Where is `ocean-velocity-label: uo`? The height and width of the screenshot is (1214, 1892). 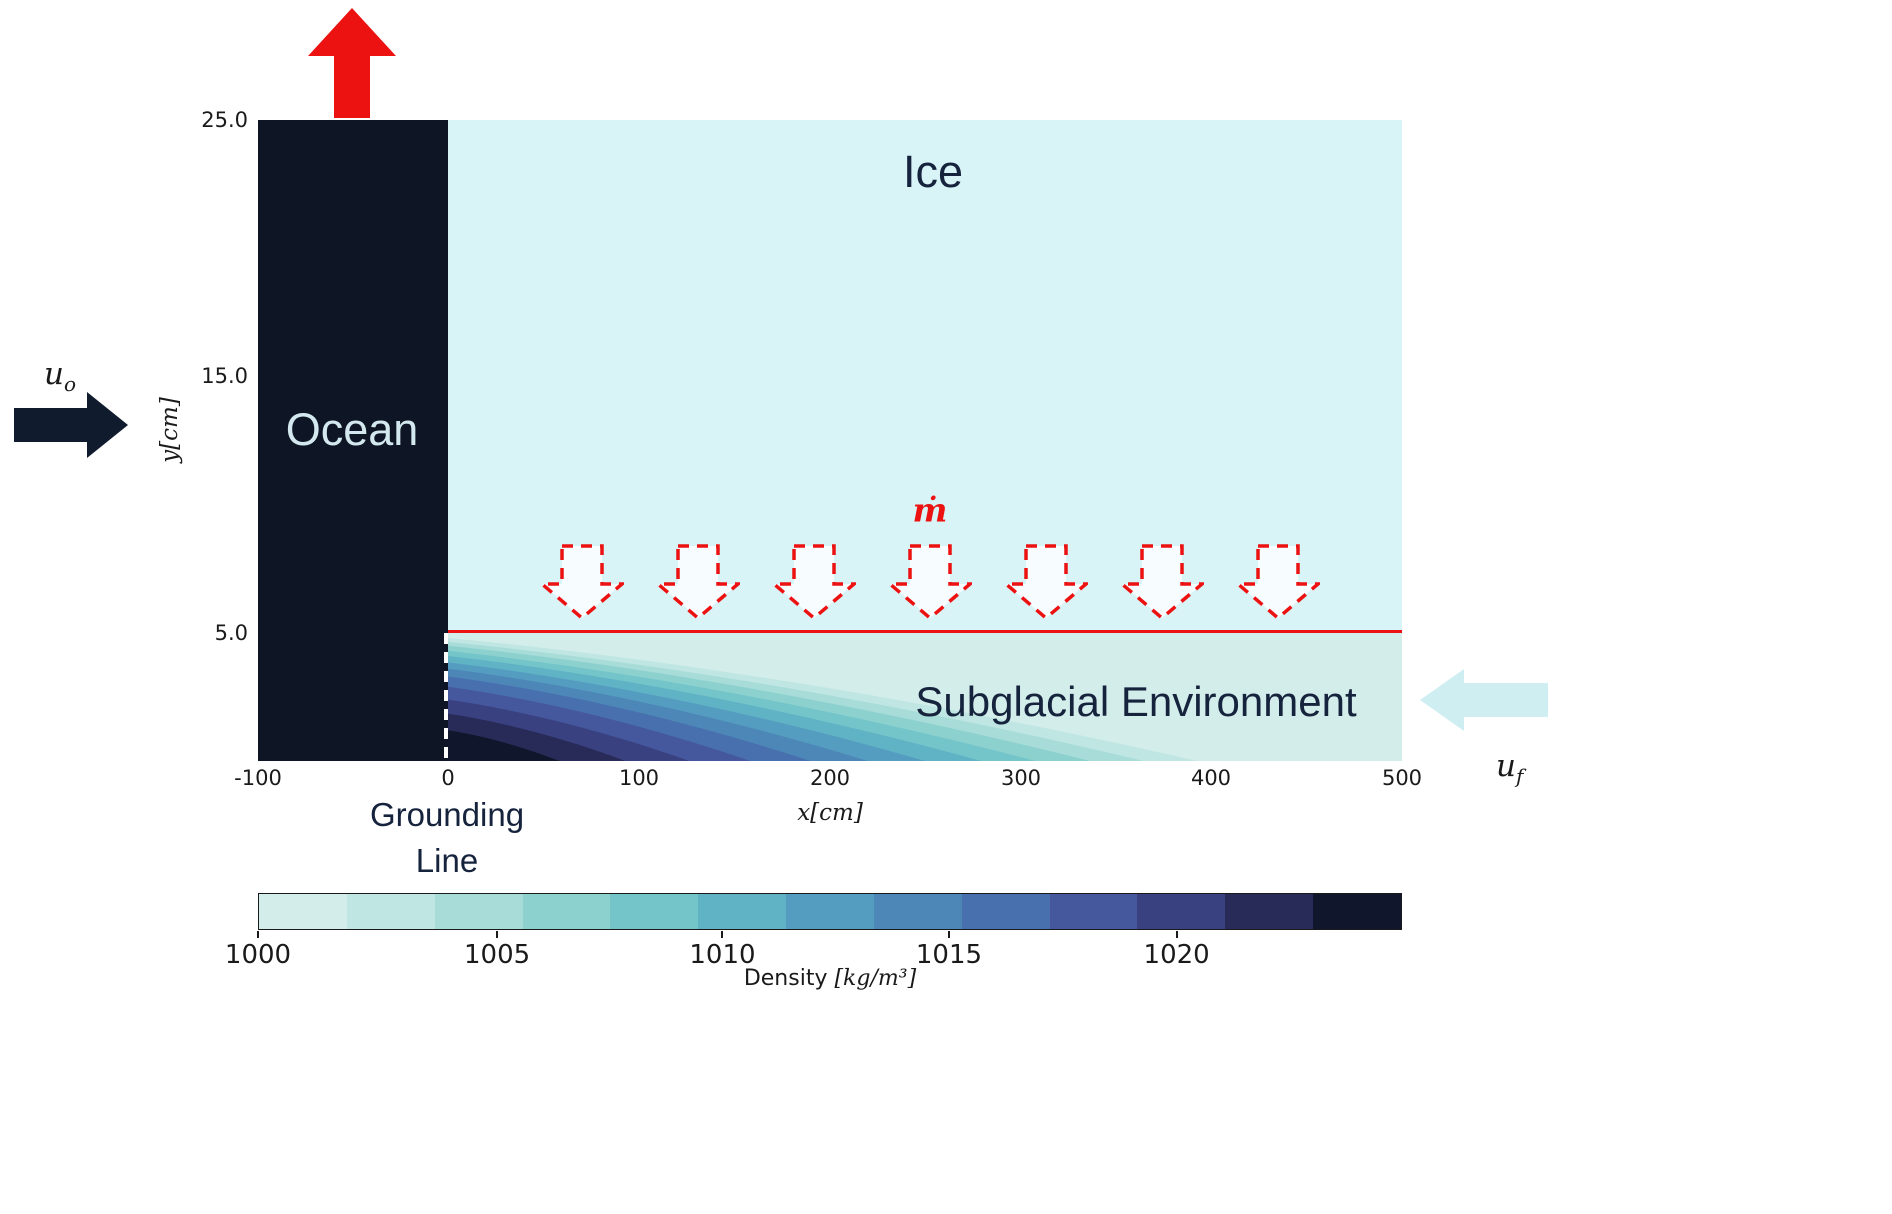 ocean-velocity-label: uo is located at coordinates (60, 376).